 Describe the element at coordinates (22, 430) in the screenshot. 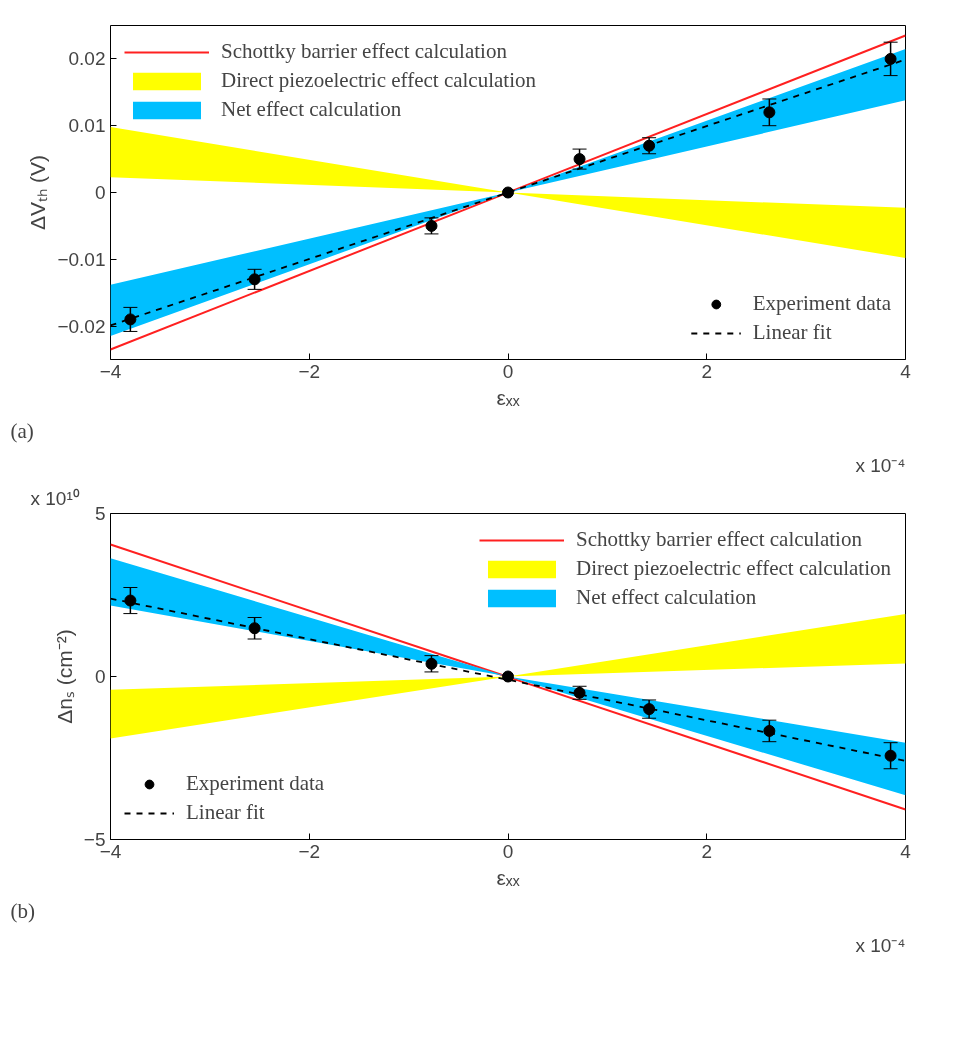

I see `text: (a)` at that location.